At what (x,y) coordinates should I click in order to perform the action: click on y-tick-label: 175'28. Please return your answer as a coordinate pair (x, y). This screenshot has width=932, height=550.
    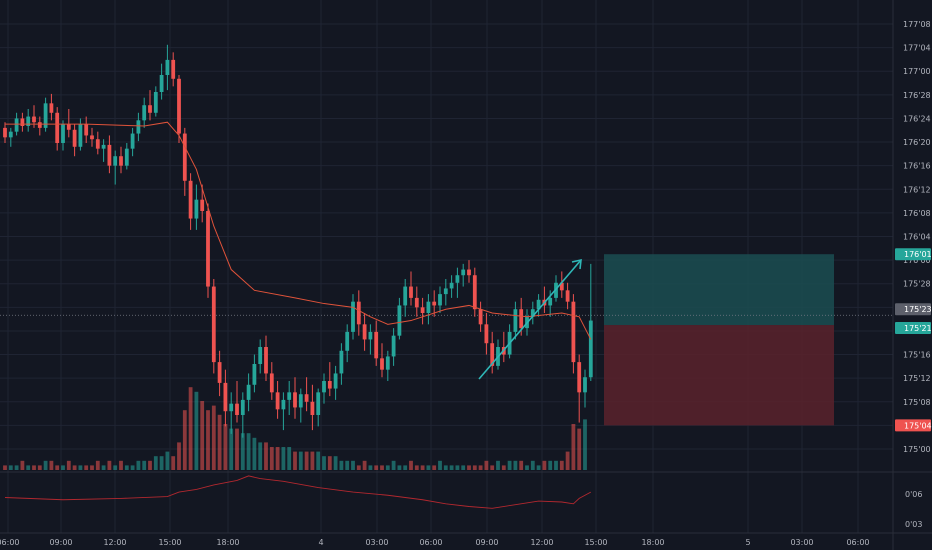
    Looking at the image, I should click on (917, 284).